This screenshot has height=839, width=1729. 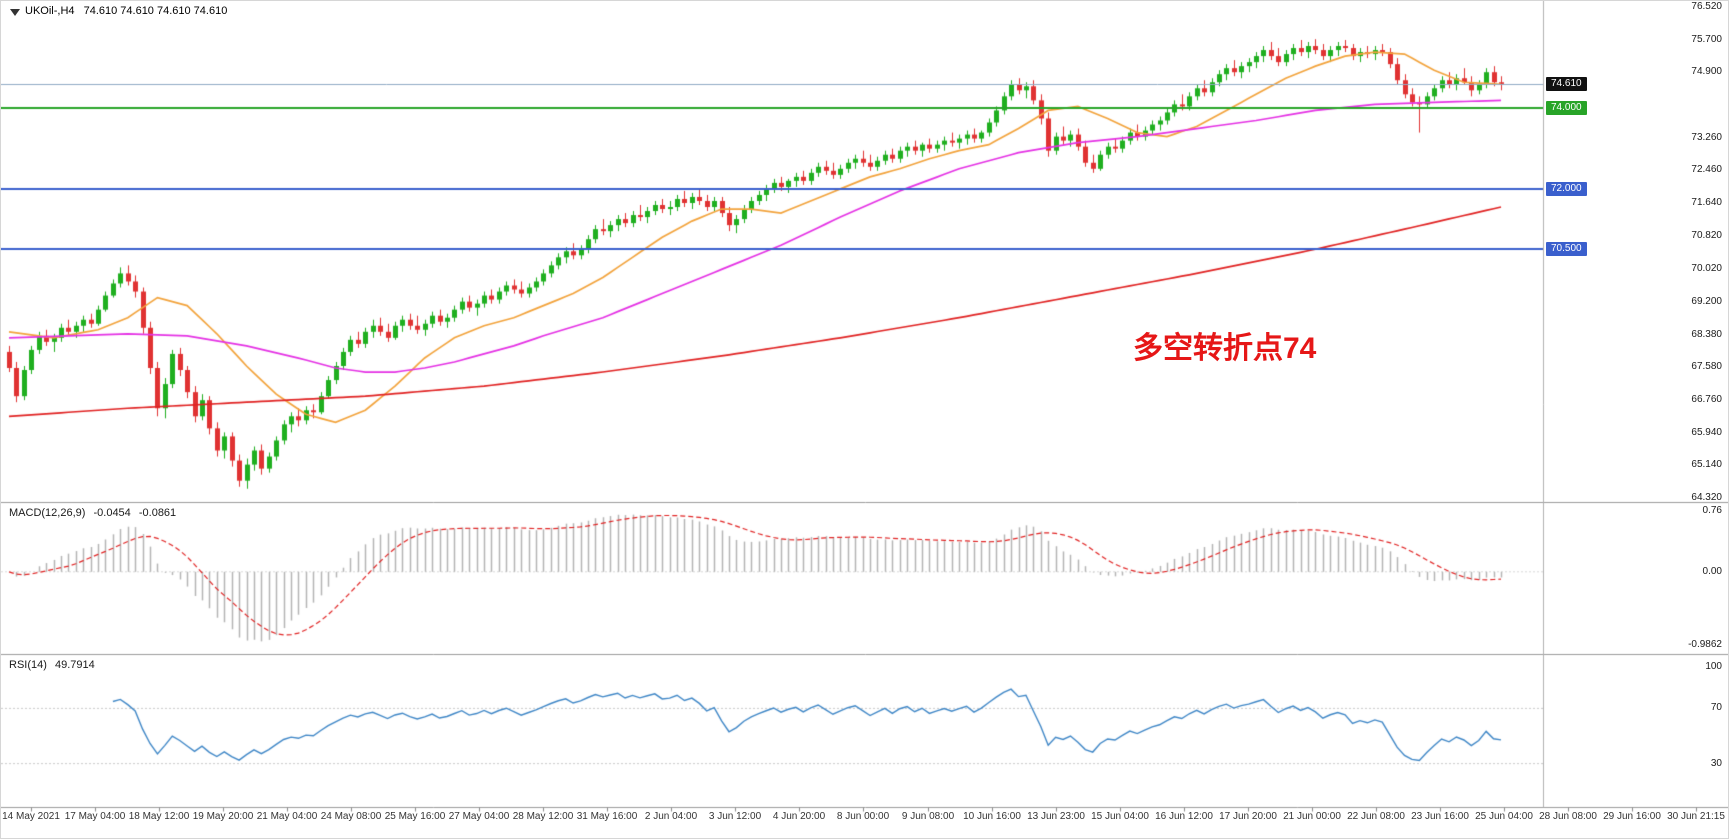 I want to click on time-axis-label: 21 Jun 00:00, so click(x=1312, y=816).